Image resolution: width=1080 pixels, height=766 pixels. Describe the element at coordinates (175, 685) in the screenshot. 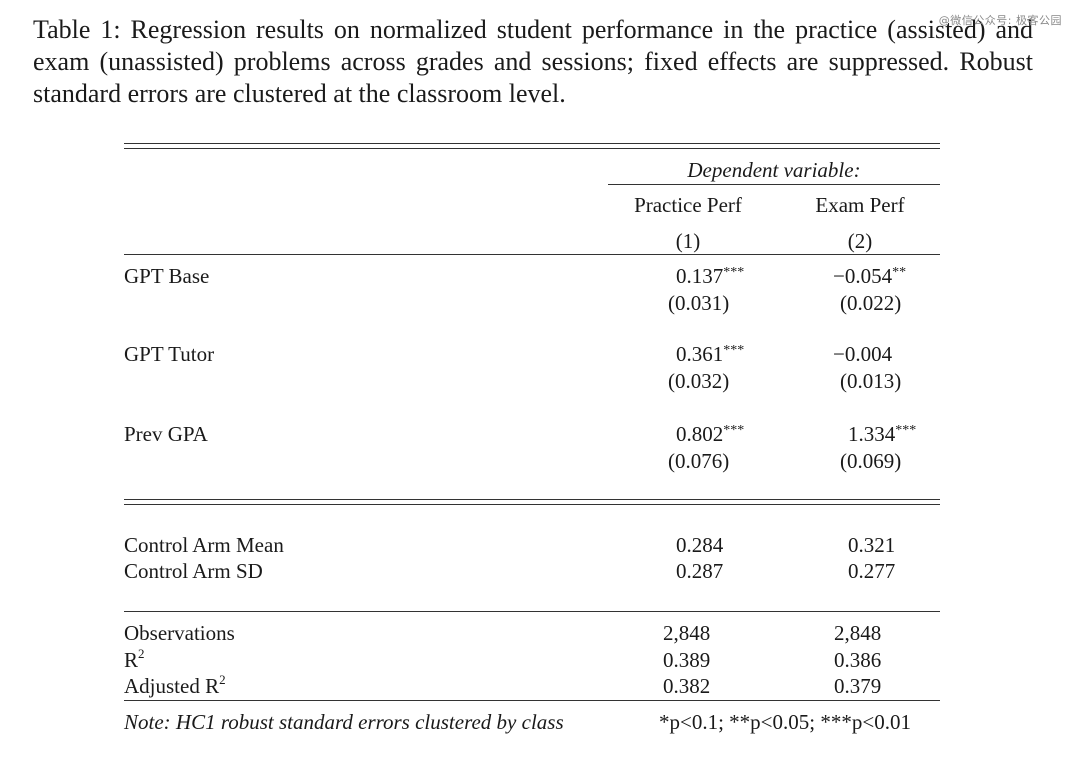

I see `row-label-adjusted-r-squared: Adjusted R2` at that location.